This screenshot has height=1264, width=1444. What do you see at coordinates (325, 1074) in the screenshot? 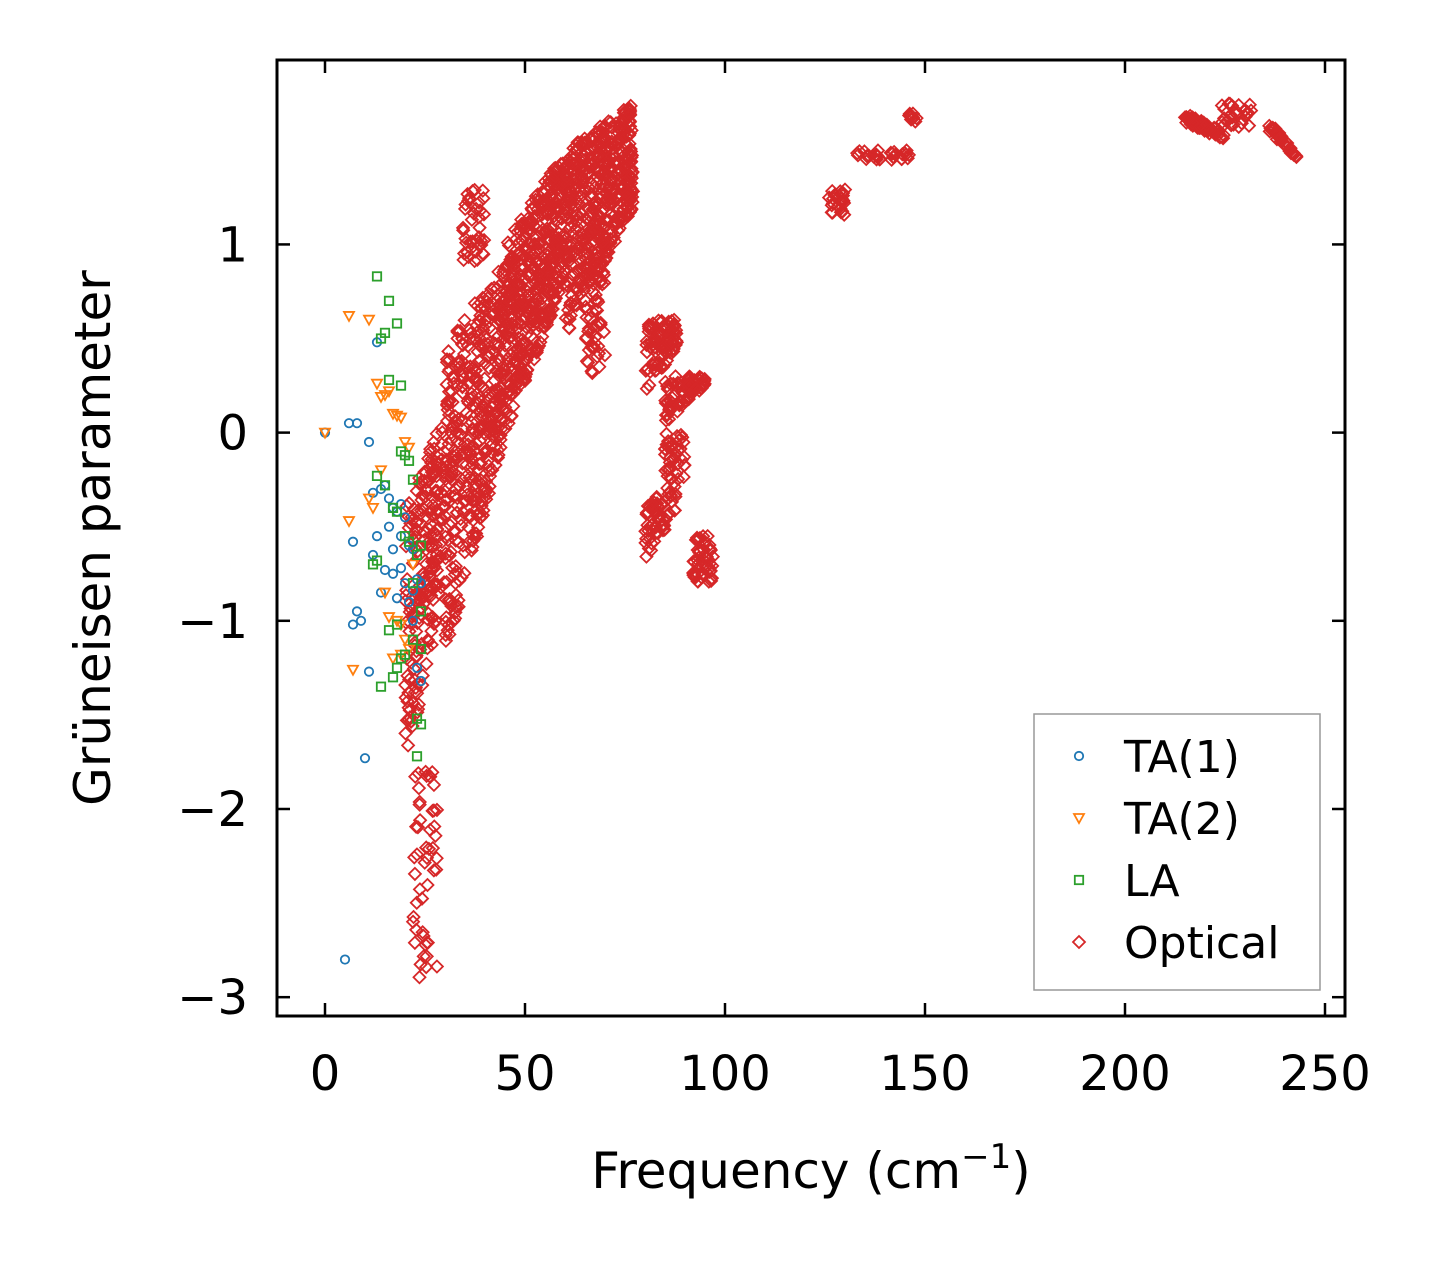
I see `x-tick-label: 0` at bounding box center [325, 1074].